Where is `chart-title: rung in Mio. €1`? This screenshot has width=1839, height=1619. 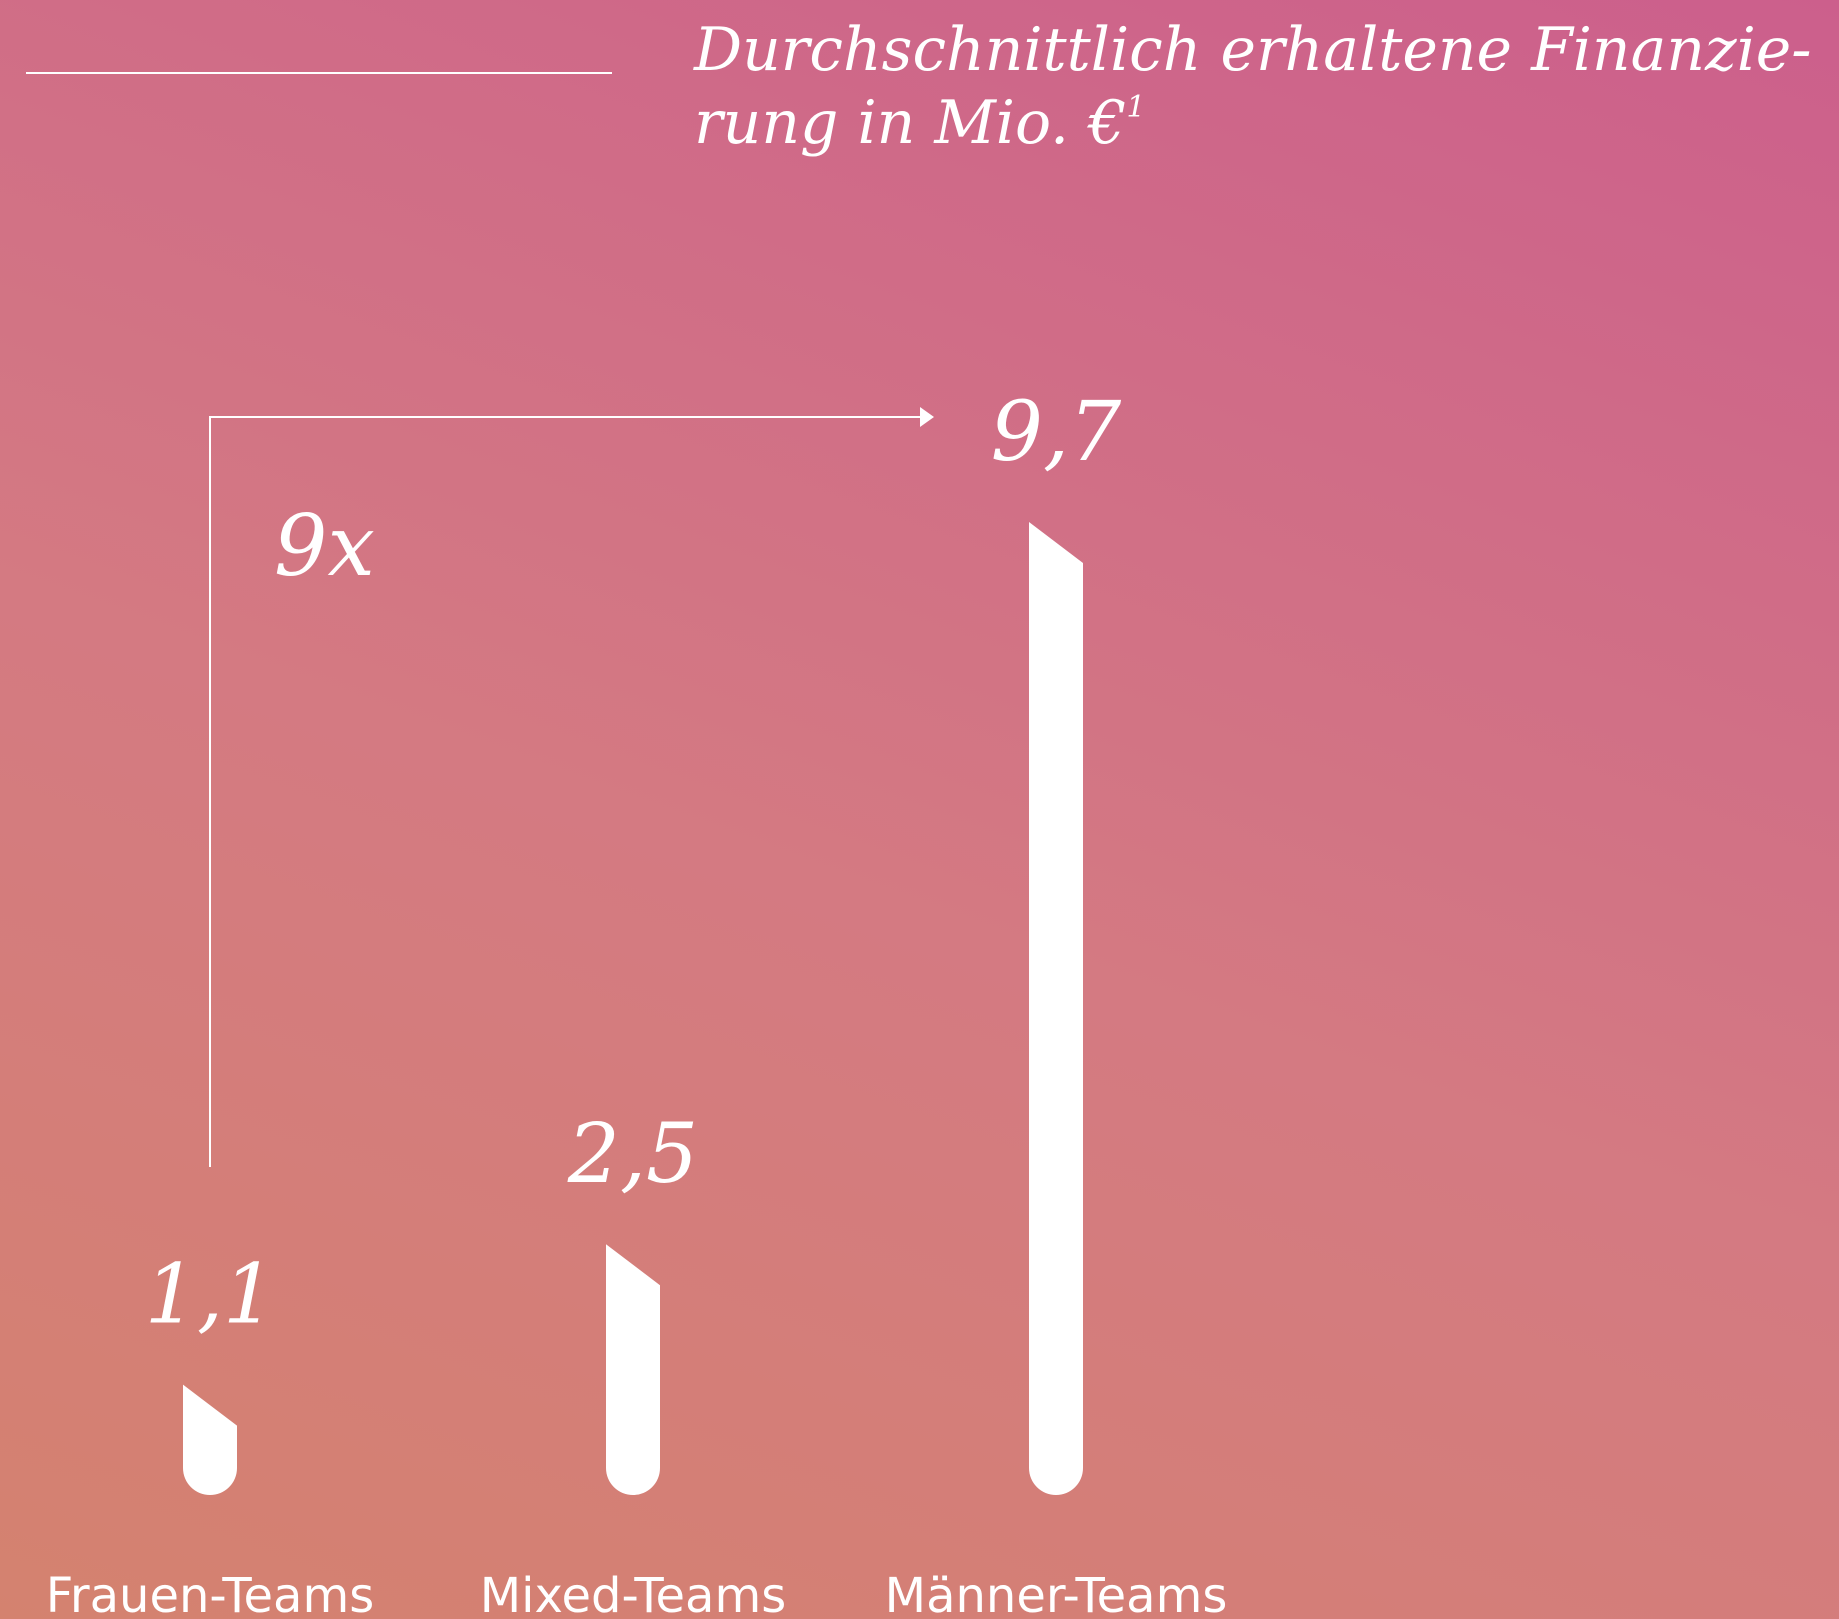
chart-title: rung in Mio. €1 is located at coordinates (919, 123).